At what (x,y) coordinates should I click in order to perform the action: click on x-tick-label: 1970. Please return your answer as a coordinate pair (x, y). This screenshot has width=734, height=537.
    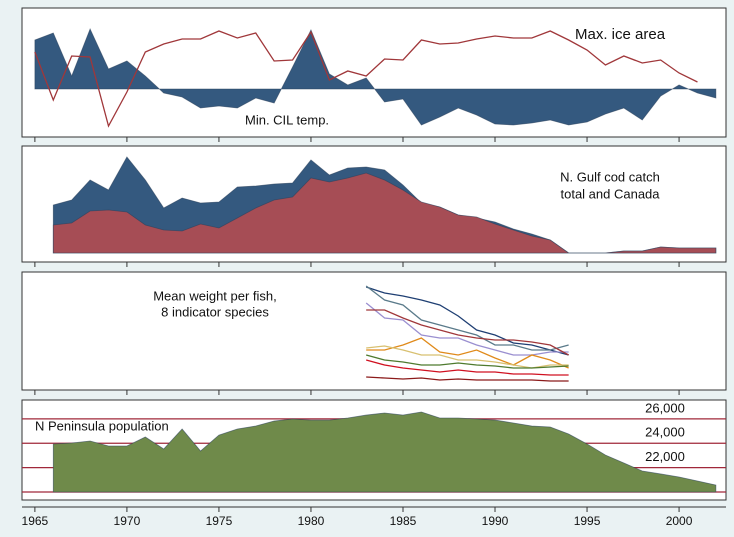
    Looking at the image, I should click on (127, 521).